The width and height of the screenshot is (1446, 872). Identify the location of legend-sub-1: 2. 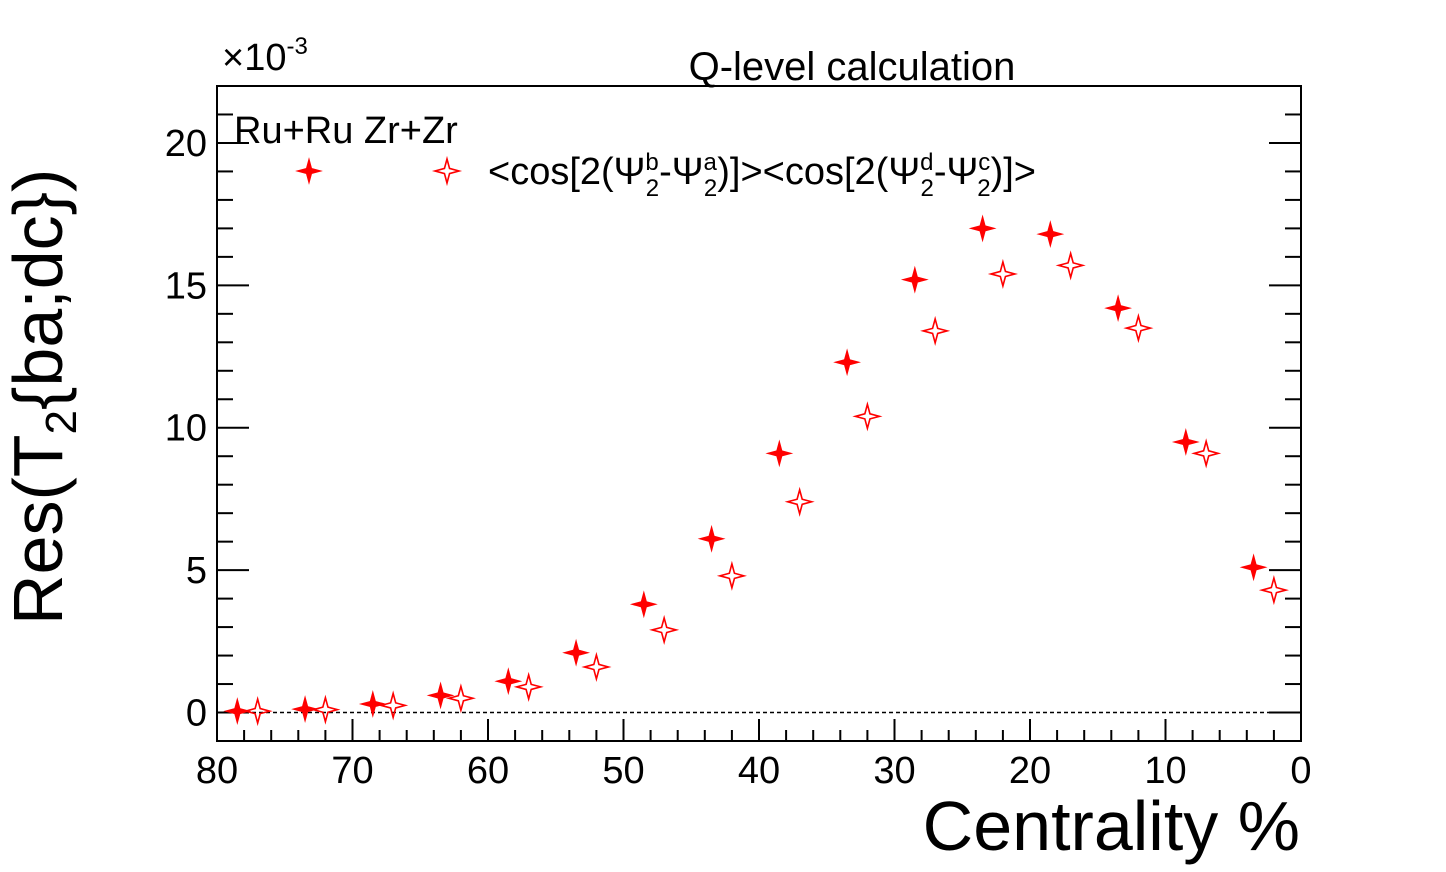
(652, 188).